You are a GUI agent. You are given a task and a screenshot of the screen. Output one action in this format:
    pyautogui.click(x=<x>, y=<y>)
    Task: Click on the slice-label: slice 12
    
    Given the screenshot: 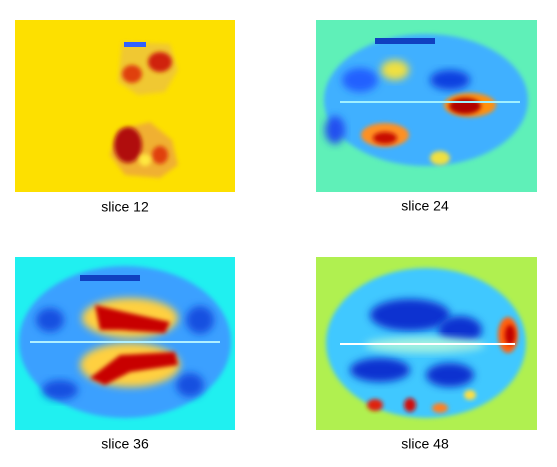 What is the action you would take?
    pyautogui.click(x=125, y=207)
    